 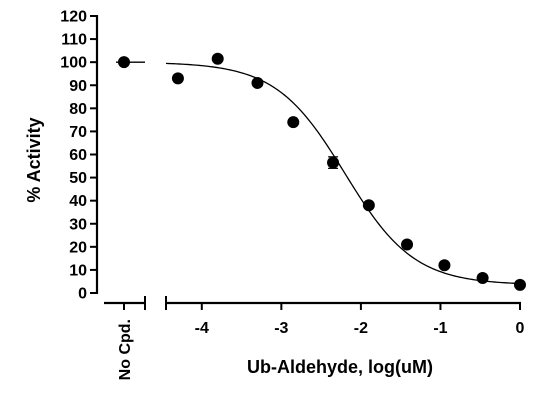 What do you see at coordinates (74, 40) in the screenshot?
I see `y-tick-label: 110` at bounding box center [74, 40].